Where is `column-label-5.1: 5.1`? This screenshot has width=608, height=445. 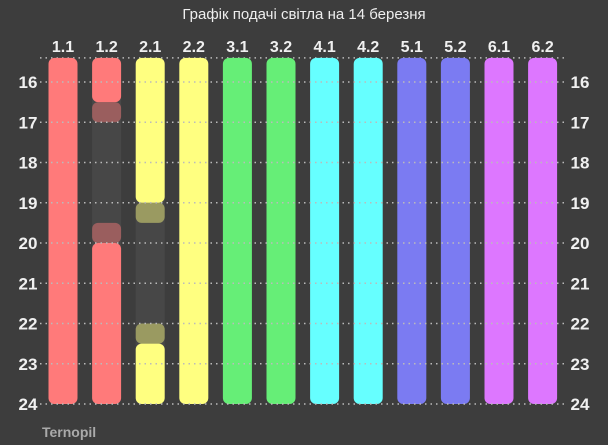 column-label-5.1: 5.1 is located at coordinates (412, 47).